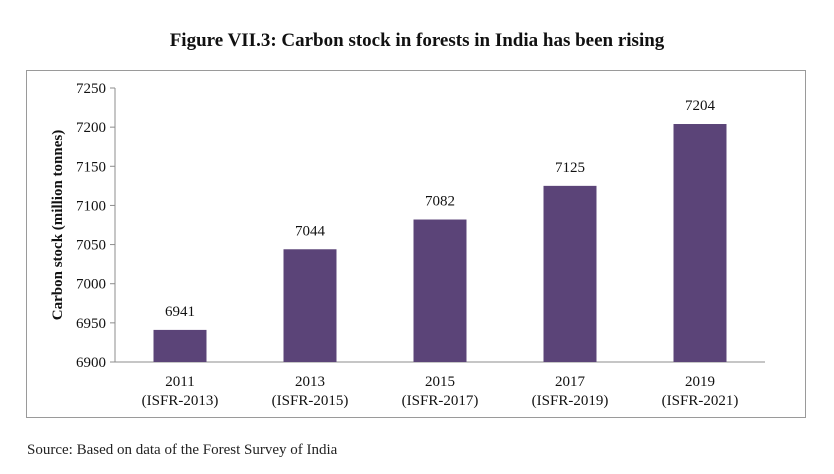 Image resolution: width=834 pixels, height=474 pixels. I want to click on x-tick-label-year: 2013, so click(310, 382).